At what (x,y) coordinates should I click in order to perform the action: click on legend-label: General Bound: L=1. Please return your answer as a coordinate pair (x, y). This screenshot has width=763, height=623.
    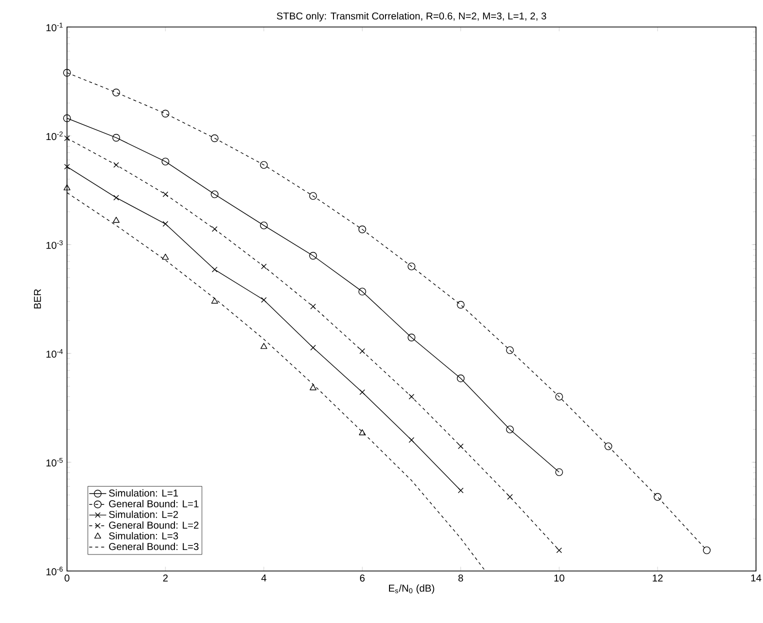
    Looking at the image, I should click on (153, 504).